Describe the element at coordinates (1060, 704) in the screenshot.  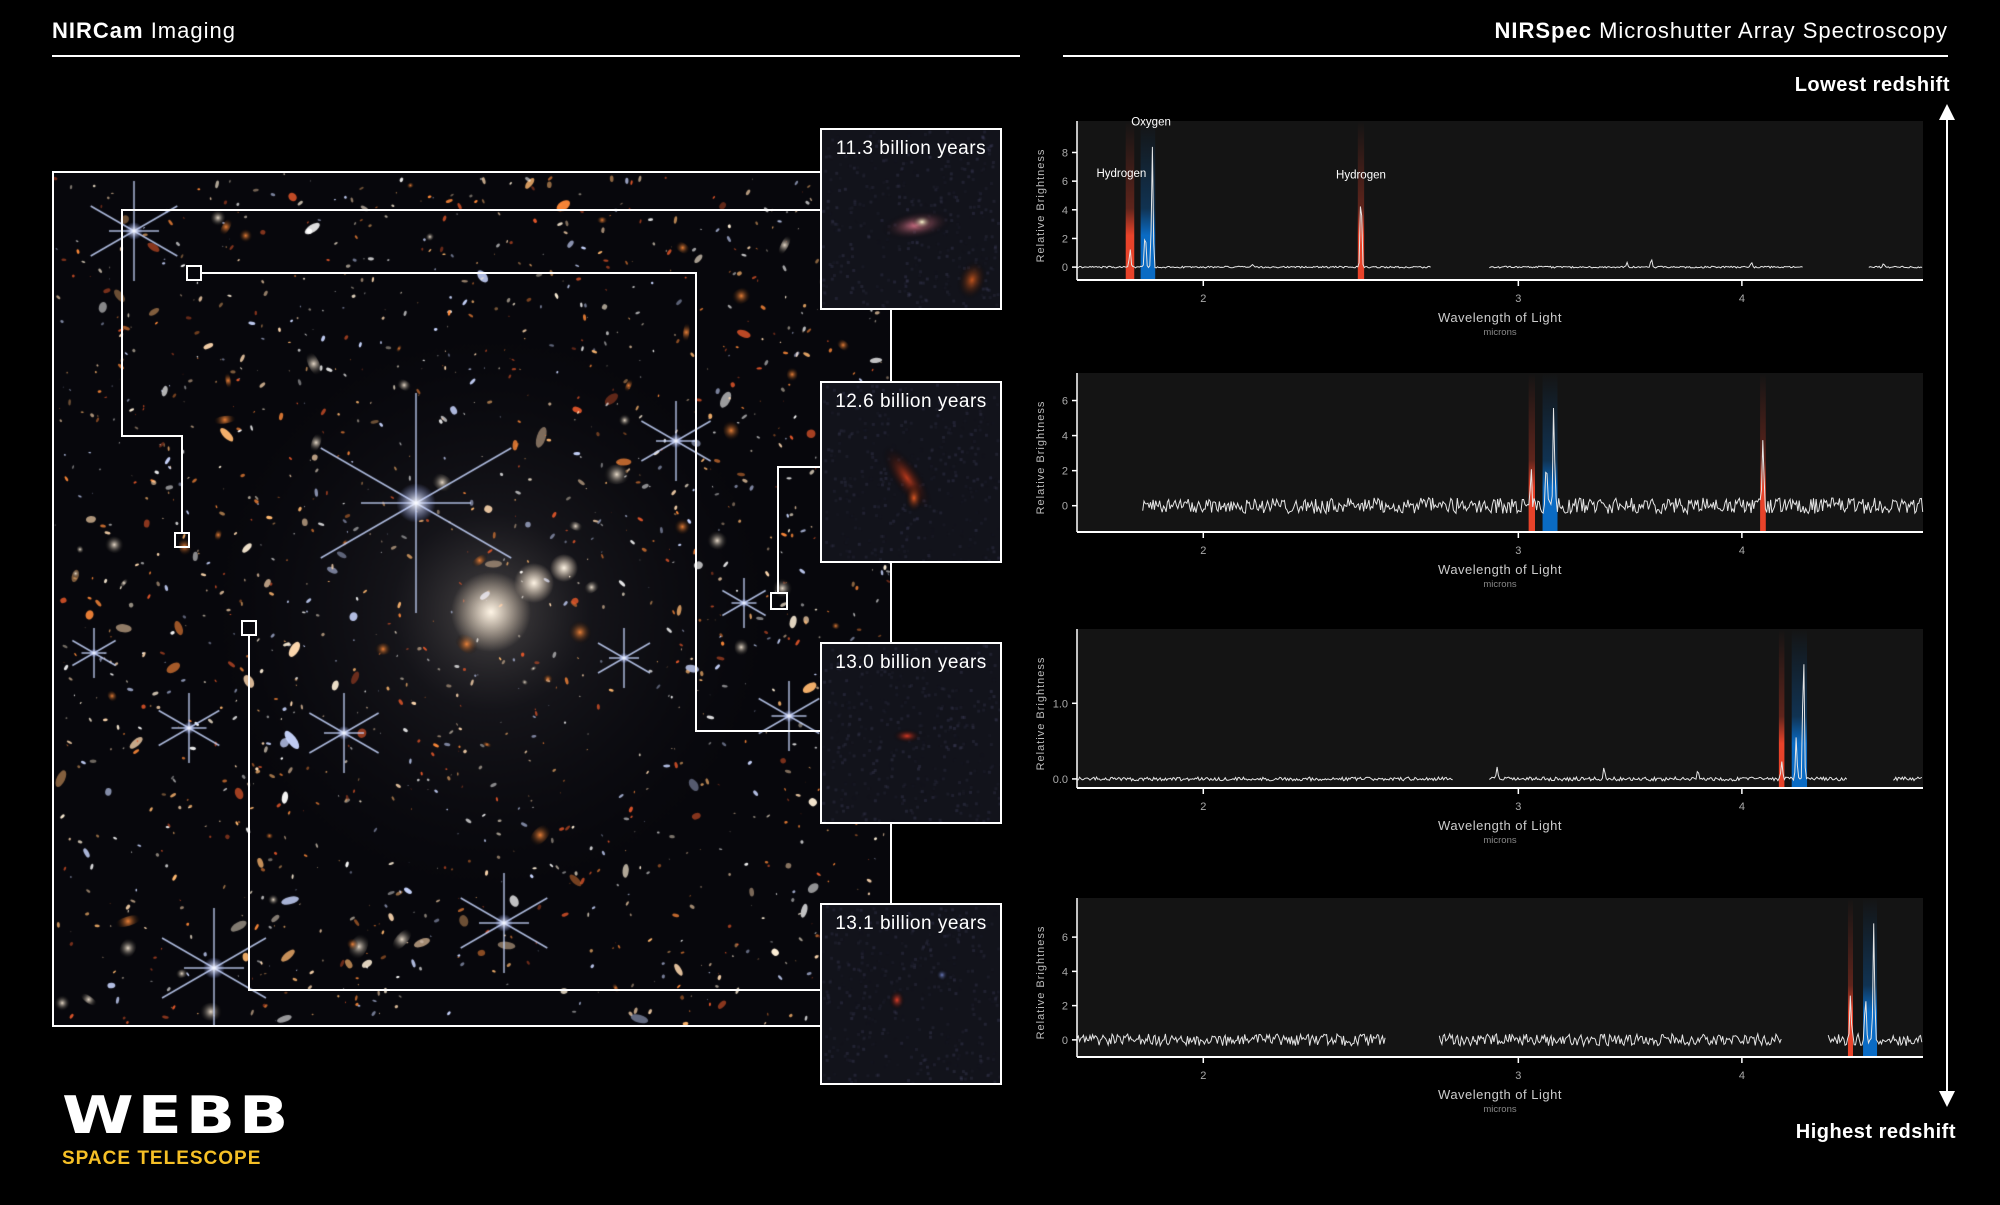
I see `y-tick-label: 1.0` at that location.